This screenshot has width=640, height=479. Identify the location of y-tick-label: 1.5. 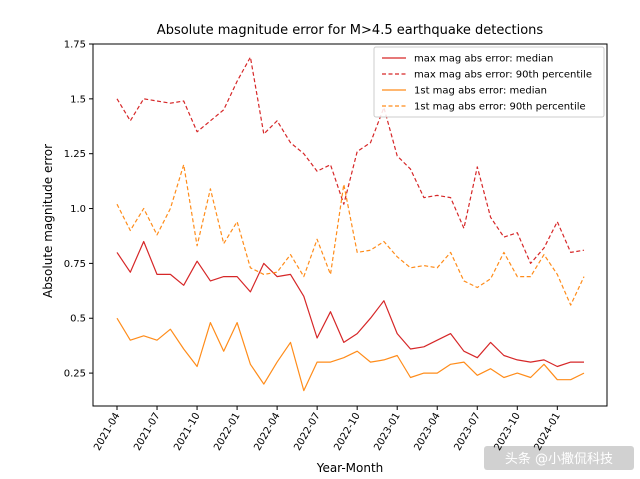
(78, 99).